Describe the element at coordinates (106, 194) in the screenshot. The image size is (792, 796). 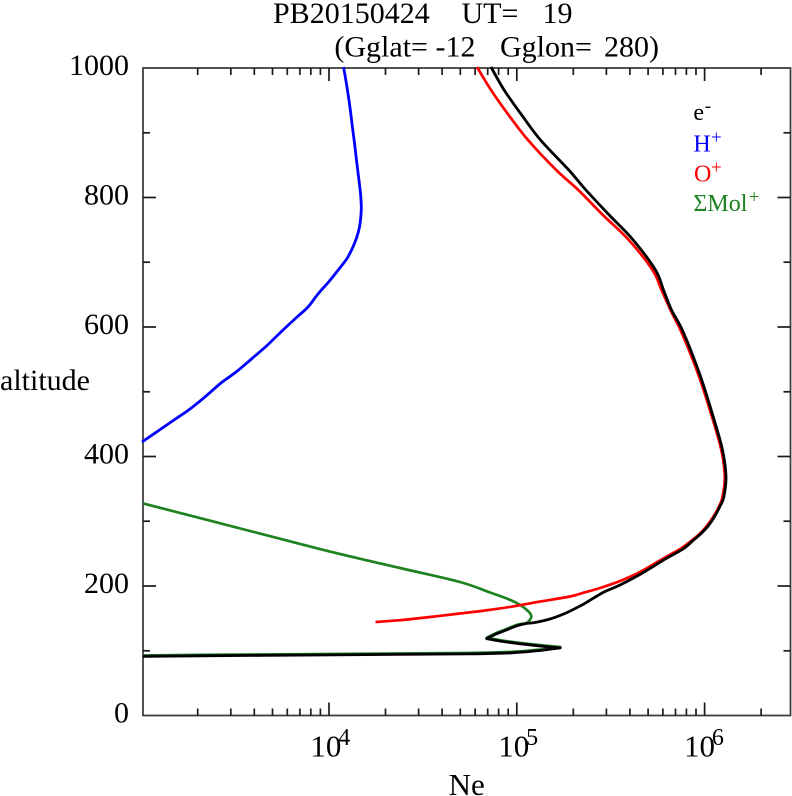
I see `svg-text: 800` at that location.